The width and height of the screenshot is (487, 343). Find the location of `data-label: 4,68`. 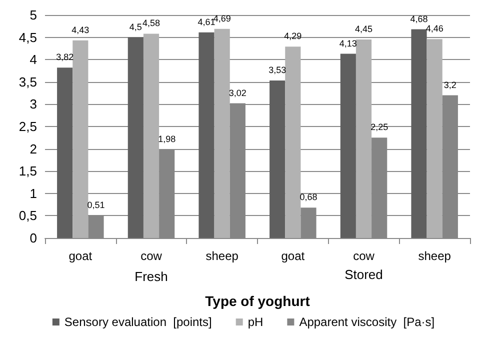

data-label: 4,68 is located at coordinates (419, 19).